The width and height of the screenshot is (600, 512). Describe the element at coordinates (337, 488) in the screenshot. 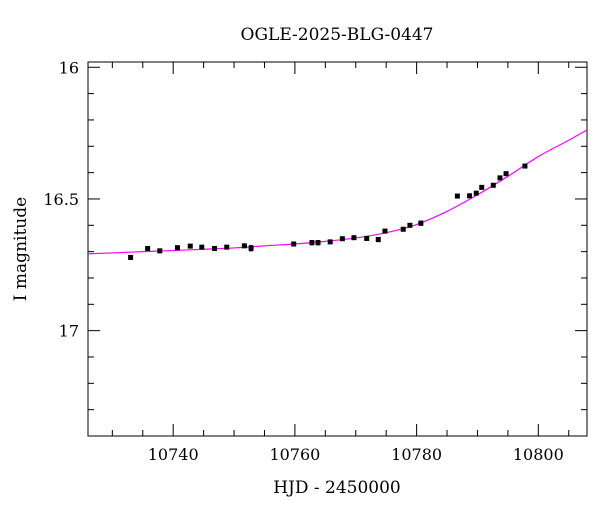

I see `x-axis-label: HJD - 2450000` at that location.